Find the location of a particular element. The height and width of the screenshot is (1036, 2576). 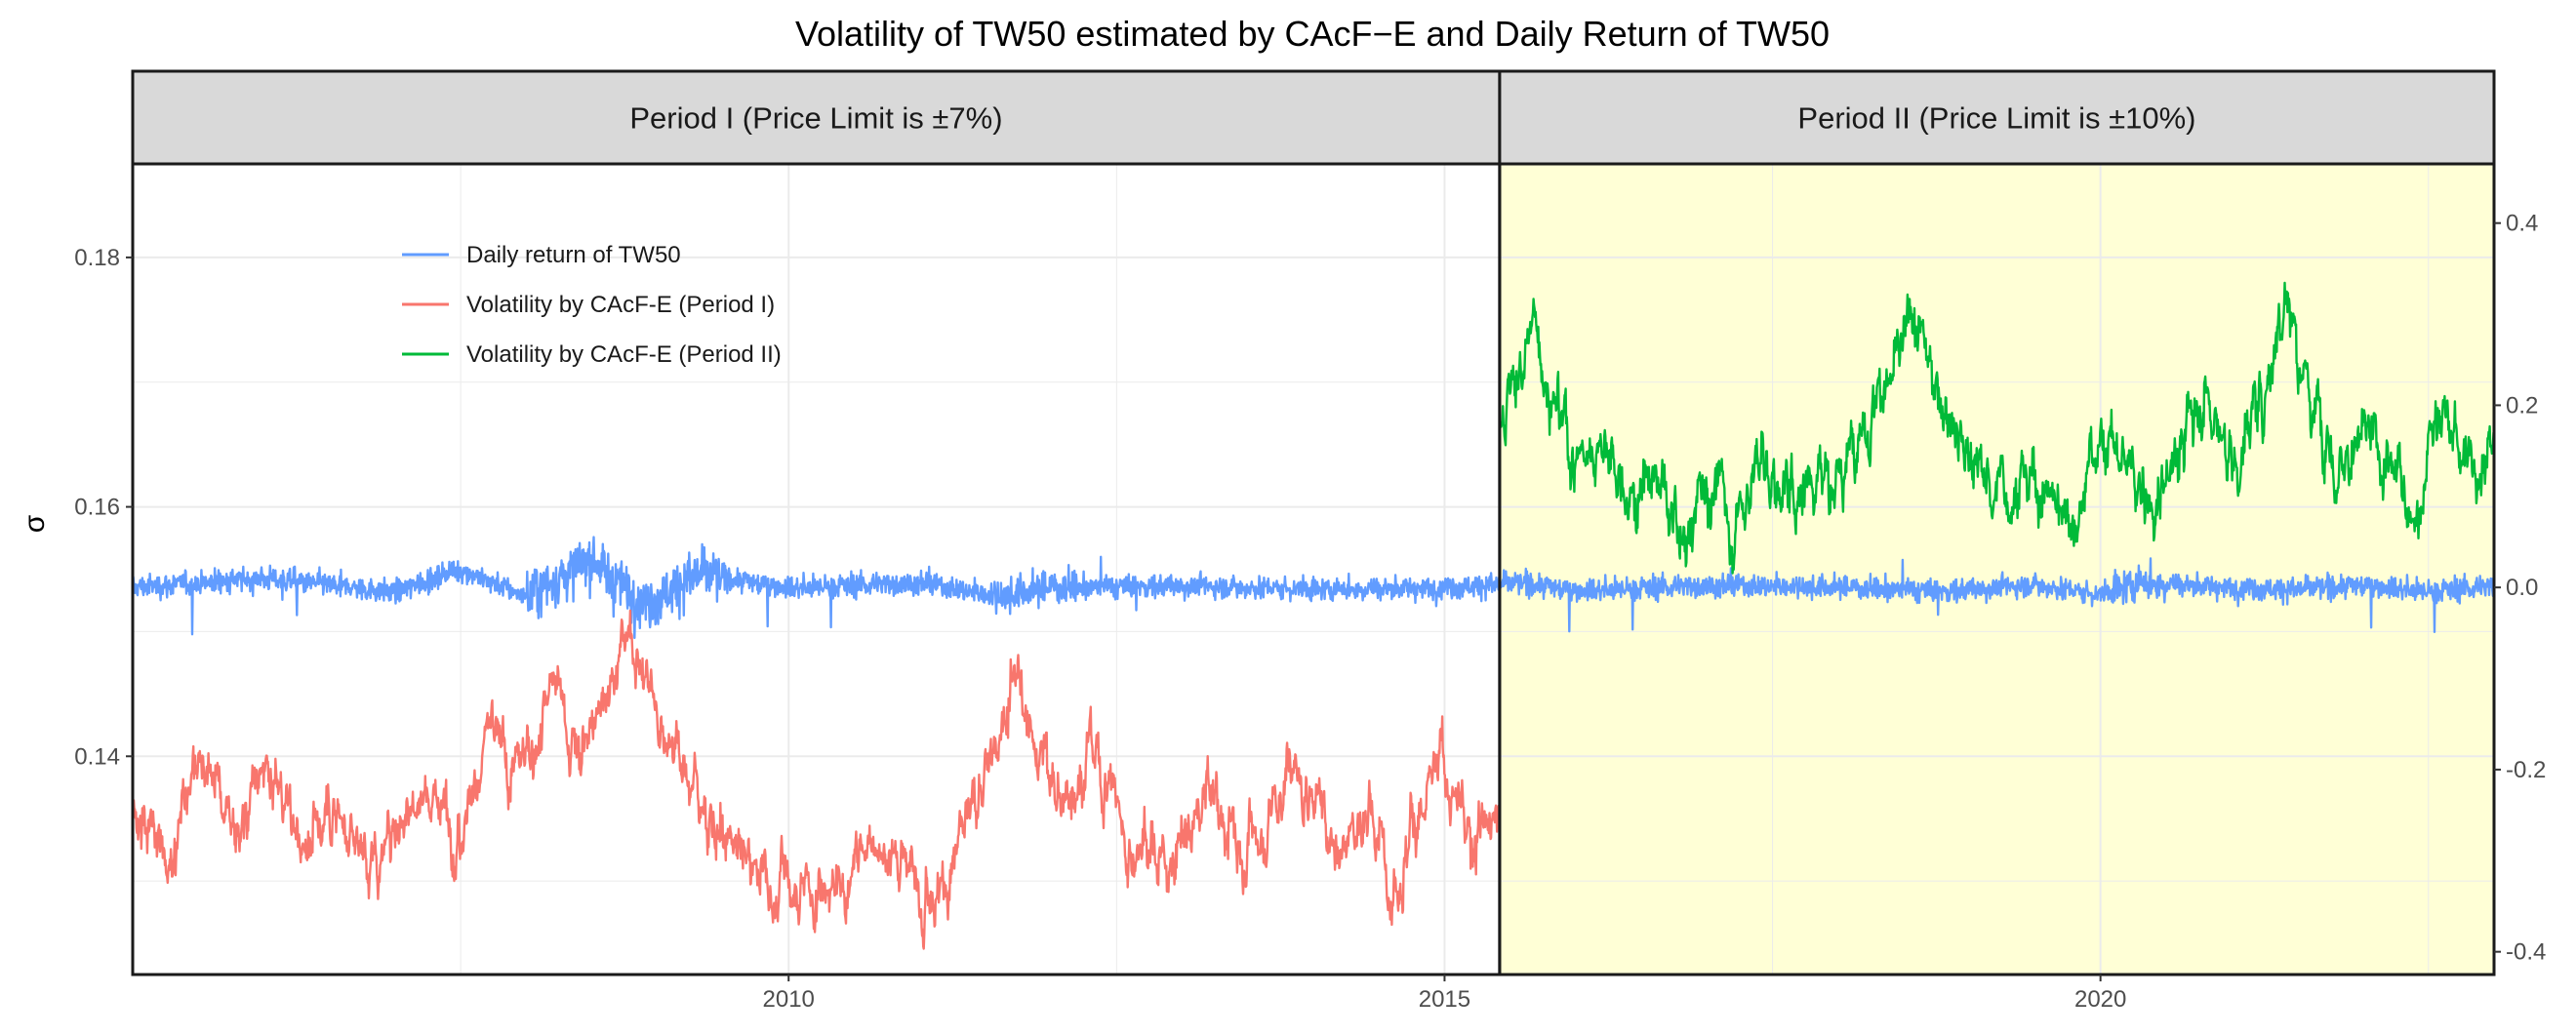

y-left-tick-label: 0.14 is located at coordinates (97, 757).